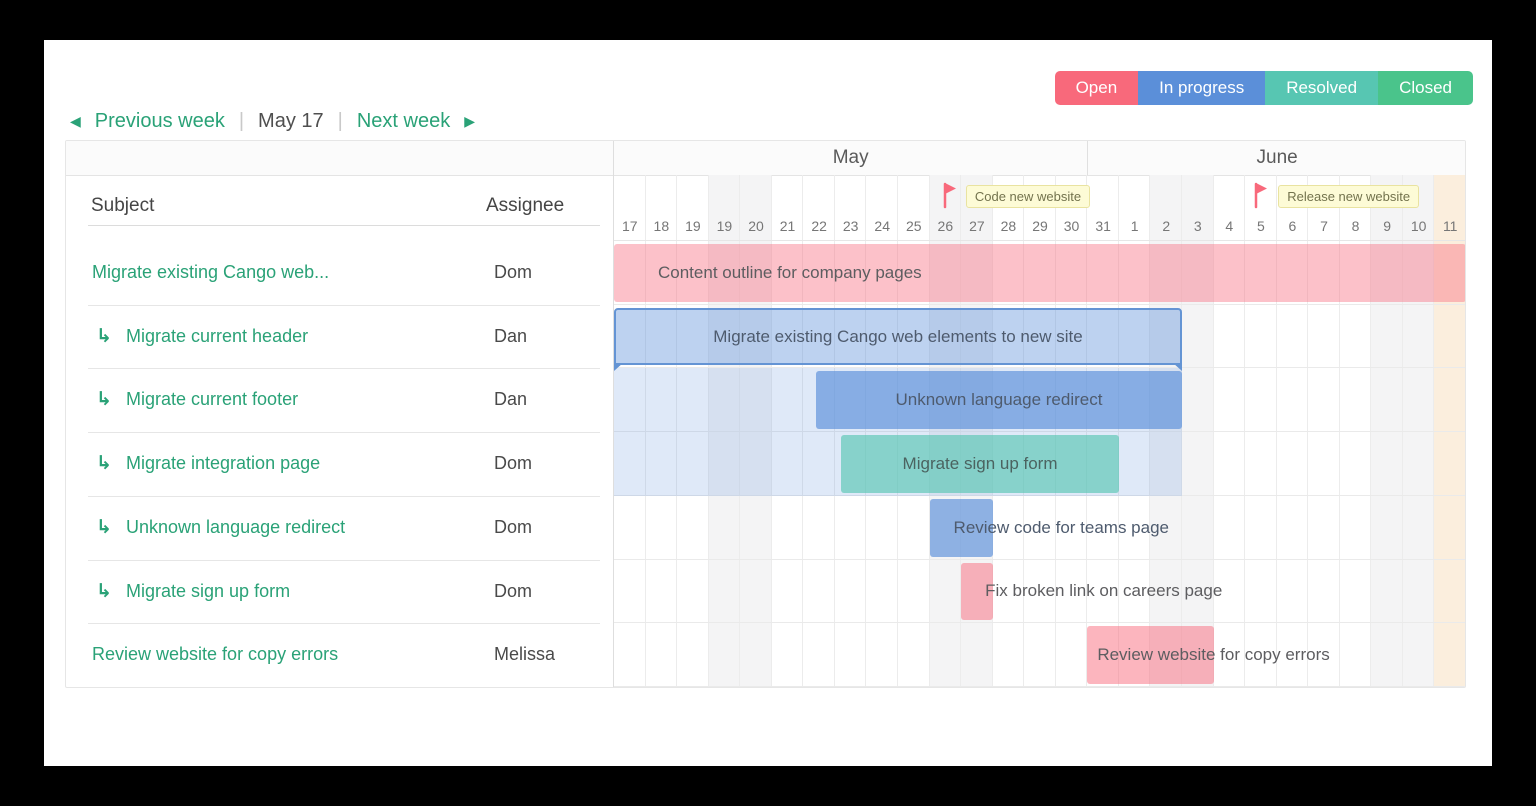 This screenshot has height=806, width=1536. I want to click on gantt-bar-in-progress: Unknown language redirect, so click(998, 400).